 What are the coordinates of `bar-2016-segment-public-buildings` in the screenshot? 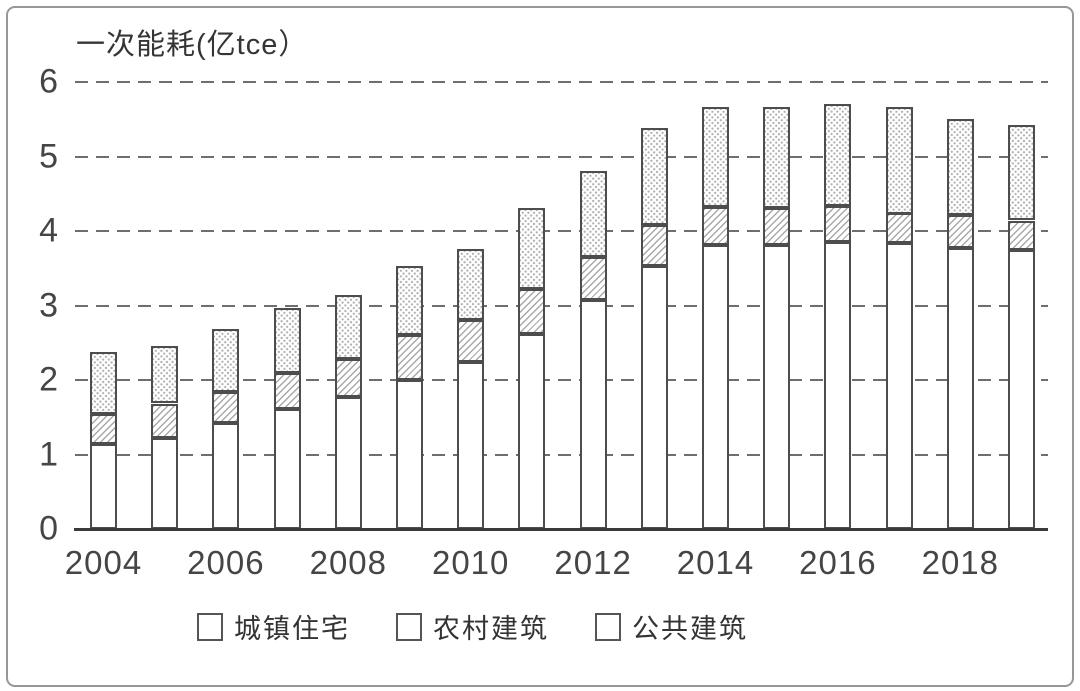 It's located at (838, 155).